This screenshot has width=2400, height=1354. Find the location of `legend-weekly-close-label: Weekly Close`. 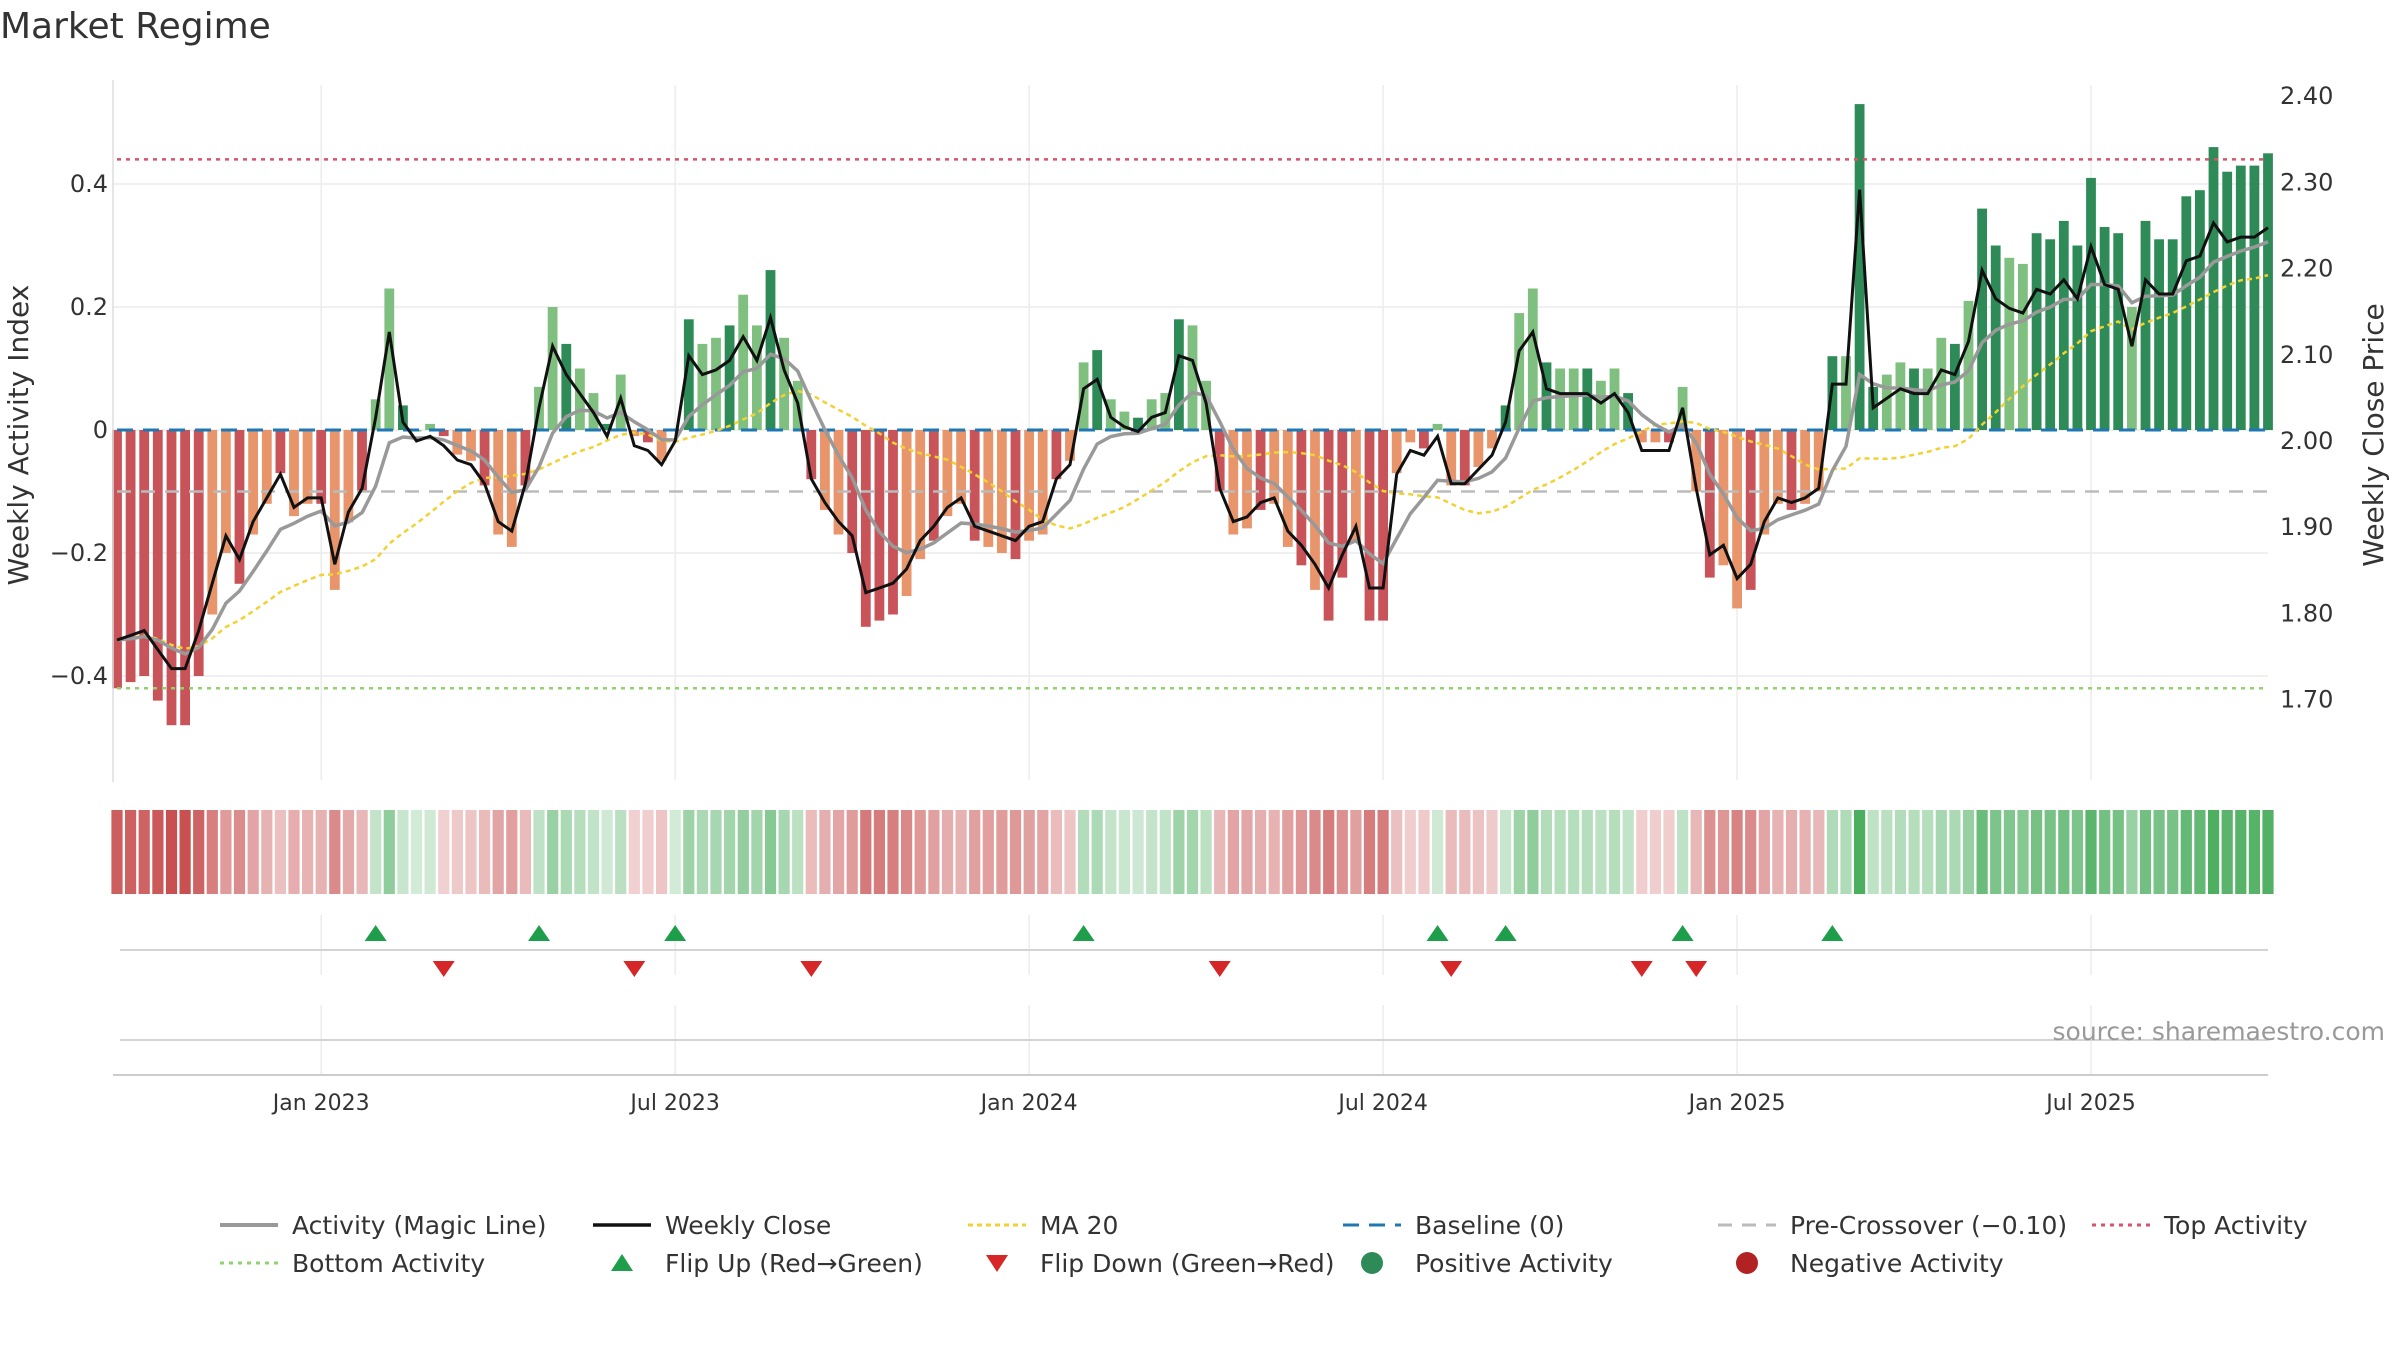

legend-weekly-close-label: Weekly Close is located at coordinates (748, 1225).